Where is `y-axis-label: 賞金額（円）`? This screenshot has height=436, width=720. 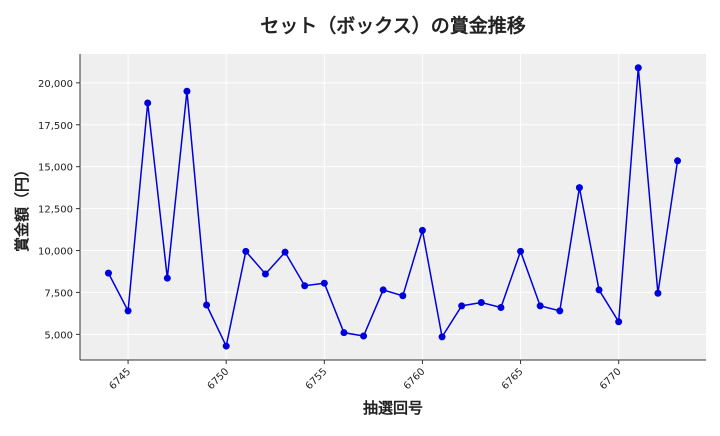
y-axis-label: 賞金額（円） is located at coordinates (22, 207).